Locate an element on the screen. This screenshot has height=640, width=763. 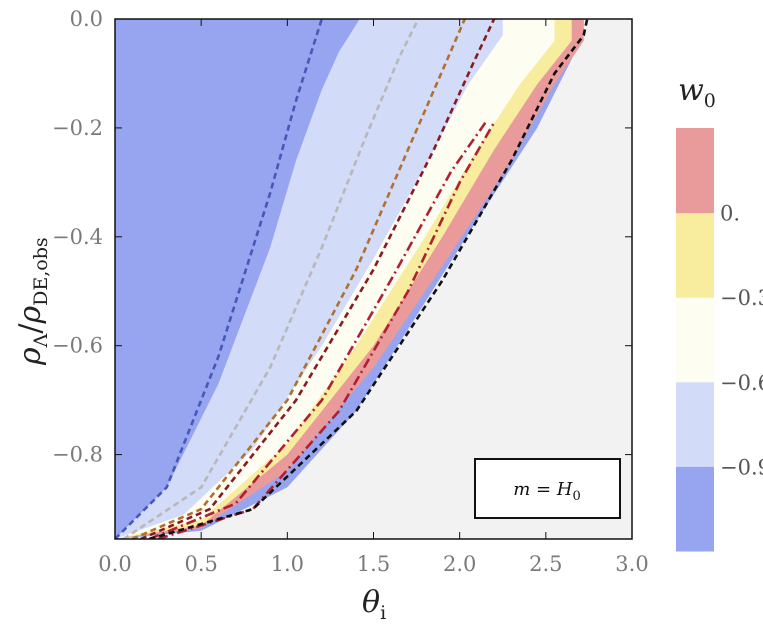
x-axis-title-symbol: θ is located at coordinates (371, 602).